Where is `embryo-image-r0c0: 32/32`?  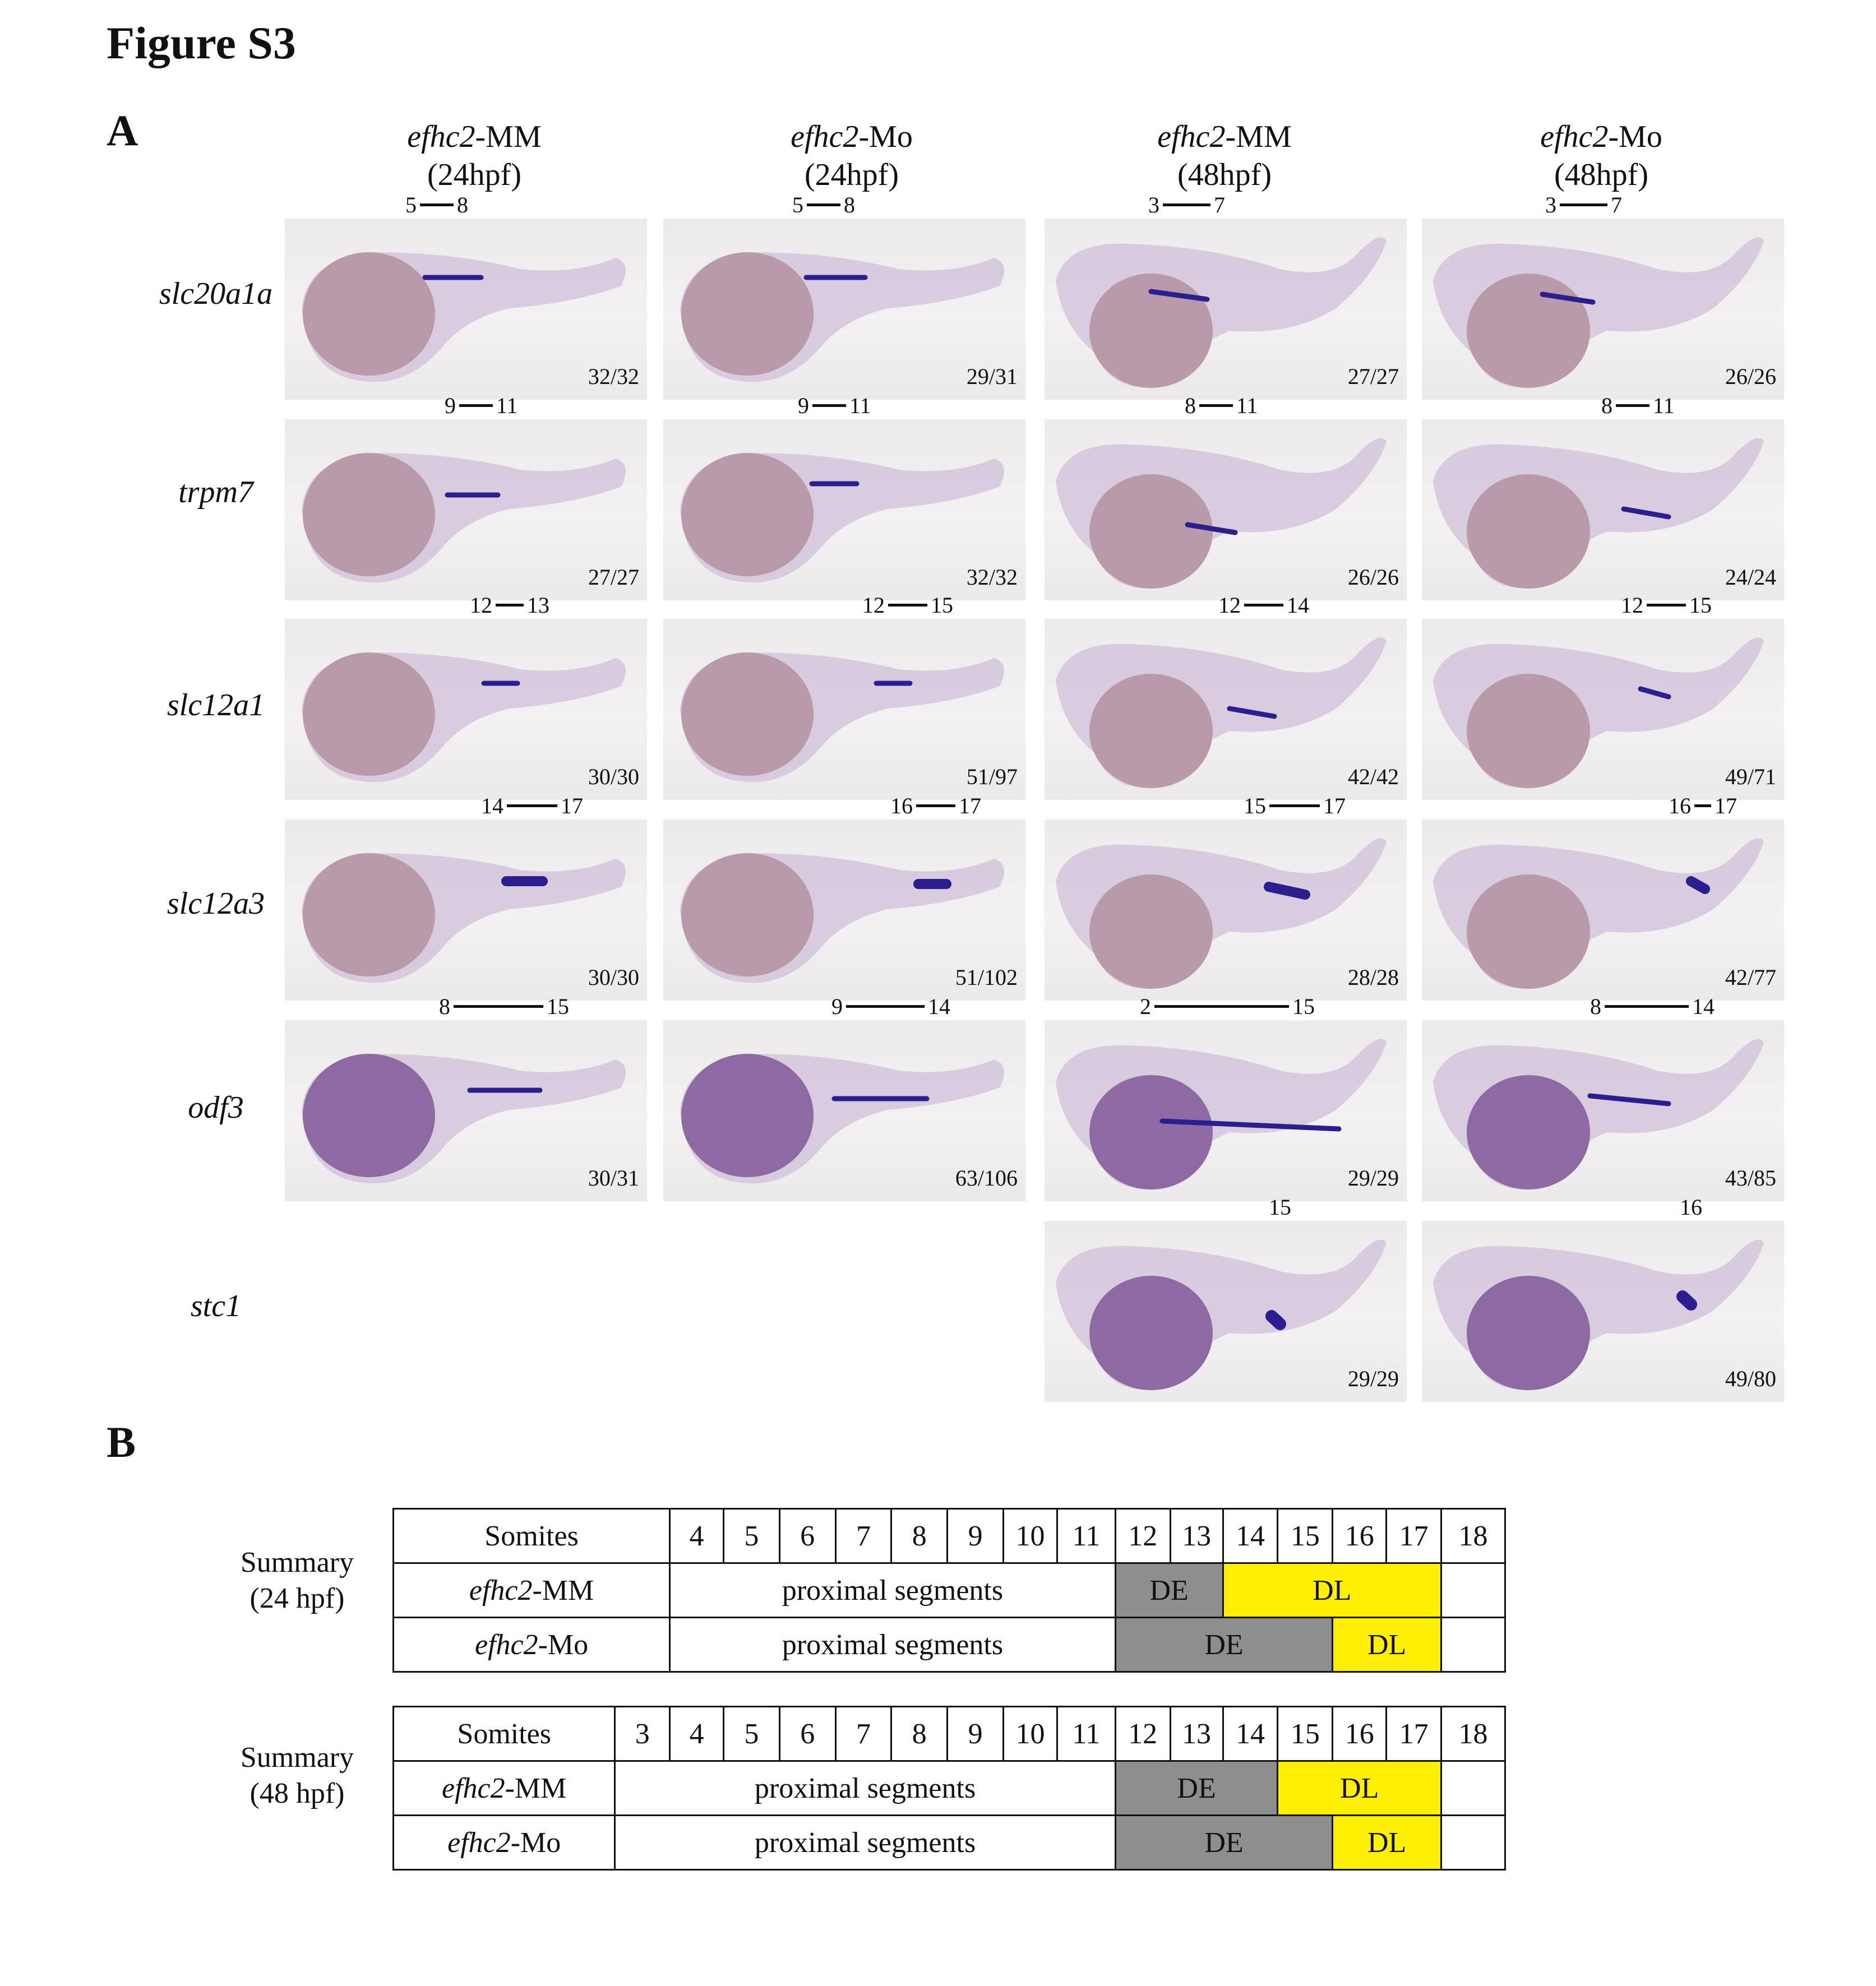
embryo-image-r0c0: 32/32 is located at coordinates (466, 309).